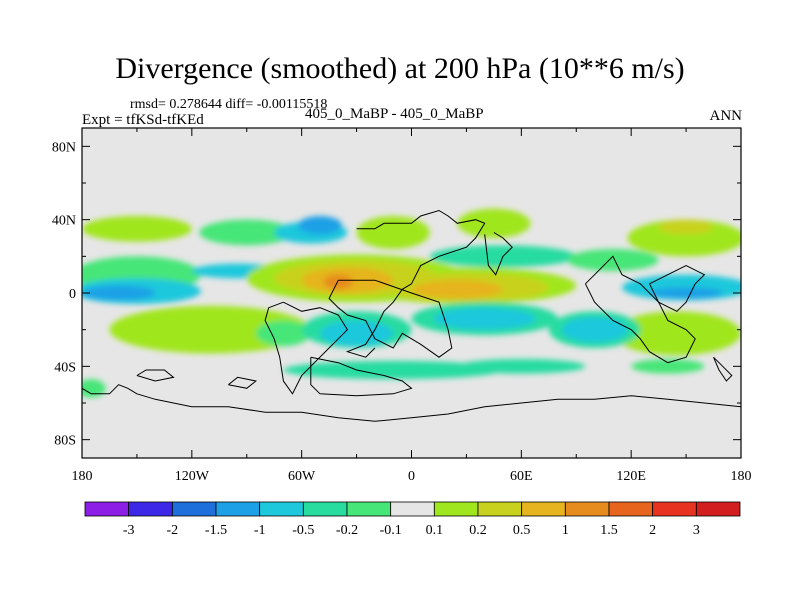 Image resolution: width=800 pixels, height=600 pixels. I want to click on colorbar-label: 0.1, so click(435, 530).